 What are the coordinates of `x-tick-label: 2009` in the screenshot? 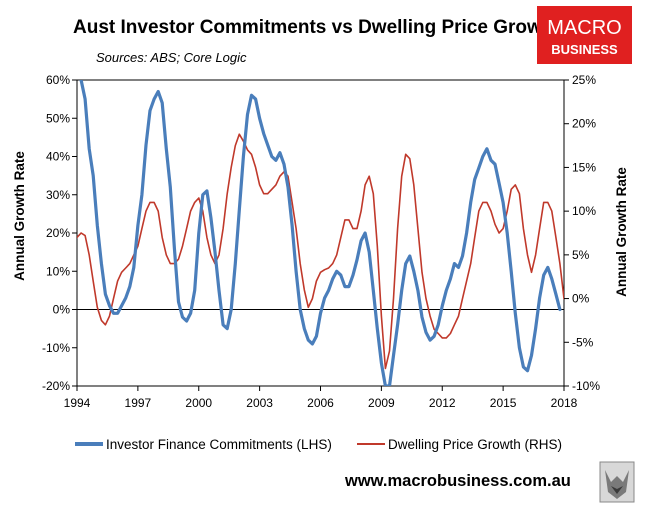 It's located at (381, 403).